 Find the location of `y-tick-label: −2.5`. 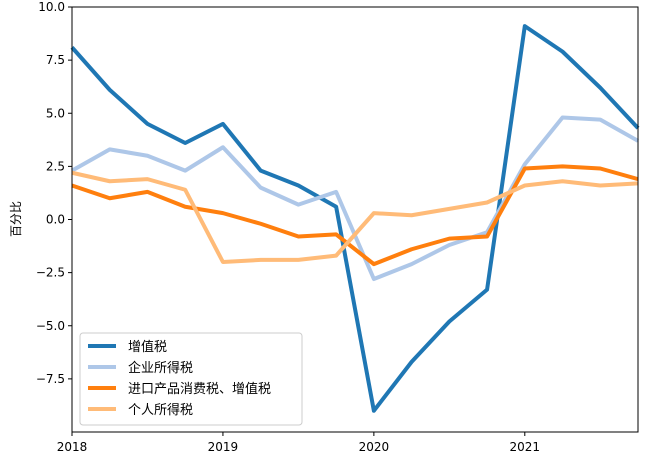

y-tick-label: −2.5 is located at coordinates (50, 273).